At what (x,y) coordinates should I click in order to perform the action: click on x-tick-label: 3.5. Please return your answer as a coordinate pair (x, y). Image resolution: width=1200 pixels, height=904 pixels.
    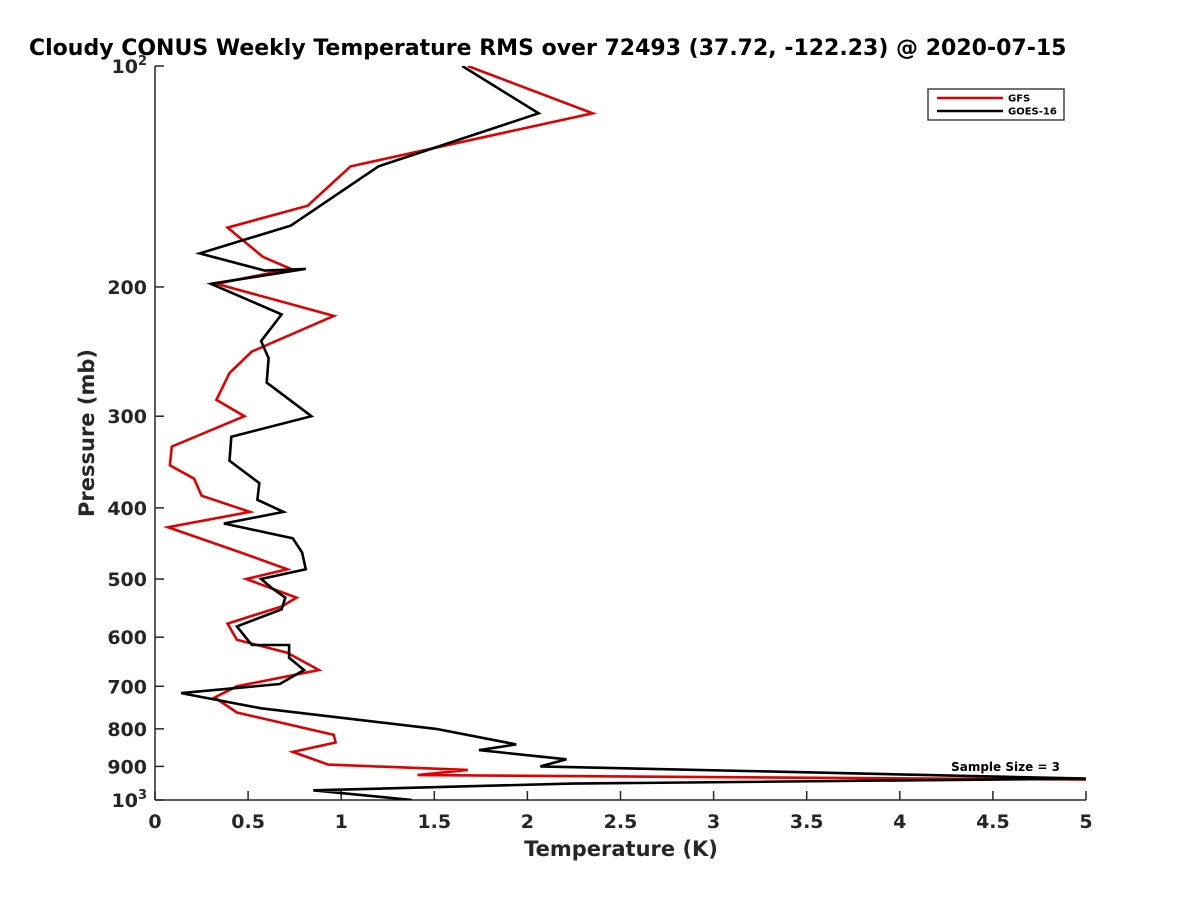
    Looking at the image, I should click on (807, 822).